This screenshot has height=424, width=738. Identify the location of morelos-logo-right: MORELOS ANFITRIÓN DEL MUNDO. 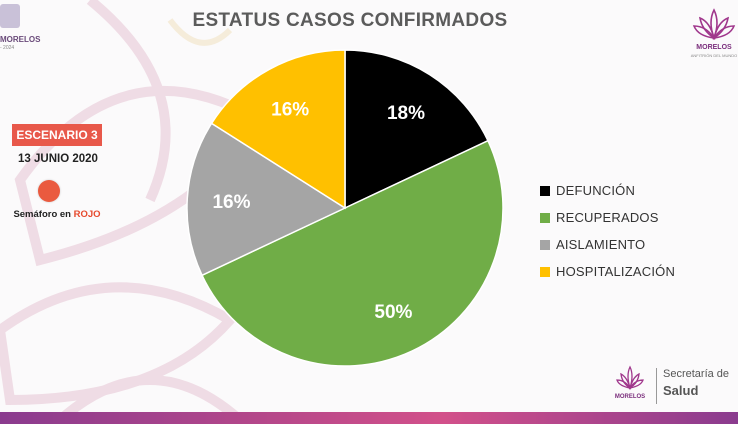
(714, 34).